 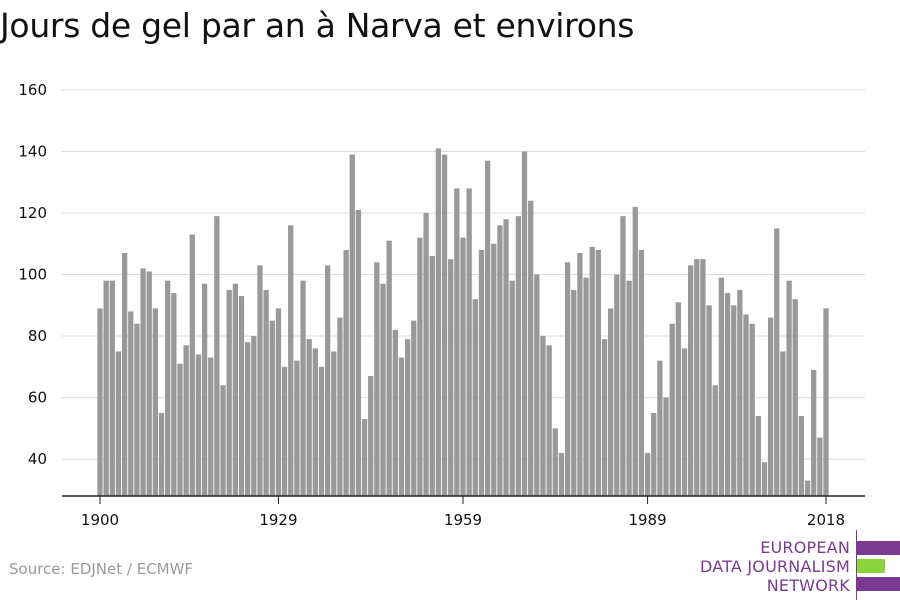 What do you see at coordinates (37, 398) in the screenshot?
I see `y-tick-label: 60` at bounding box center [37, 398].